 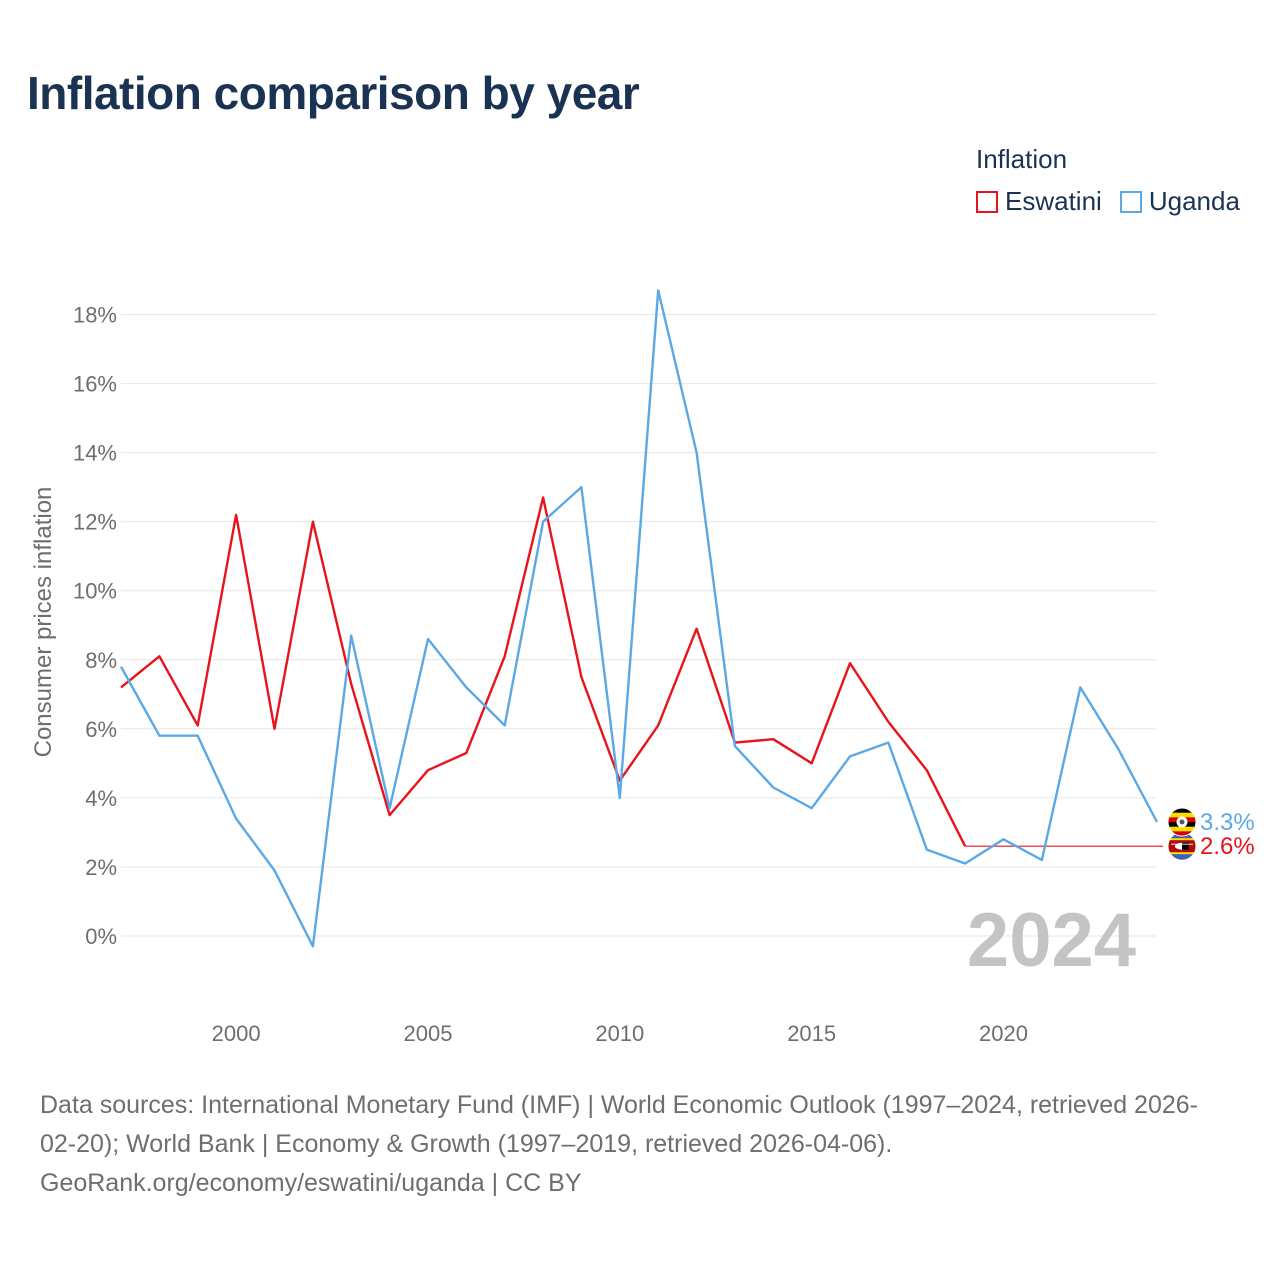 What do you see at coordinates (1053, 201) in the screenshot?
I see `legend-label-eswatini: Eswatini` at bounding box center [1053, 201].